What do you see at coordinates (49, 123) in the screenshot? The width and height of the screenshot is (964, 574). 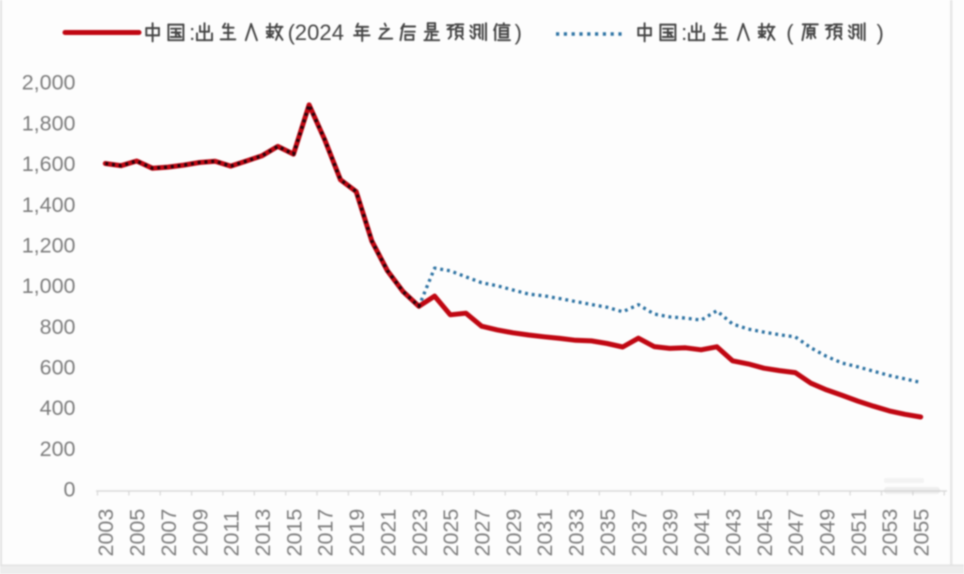 I see `svg-text: 1,800` at bounding box center [49, 123].